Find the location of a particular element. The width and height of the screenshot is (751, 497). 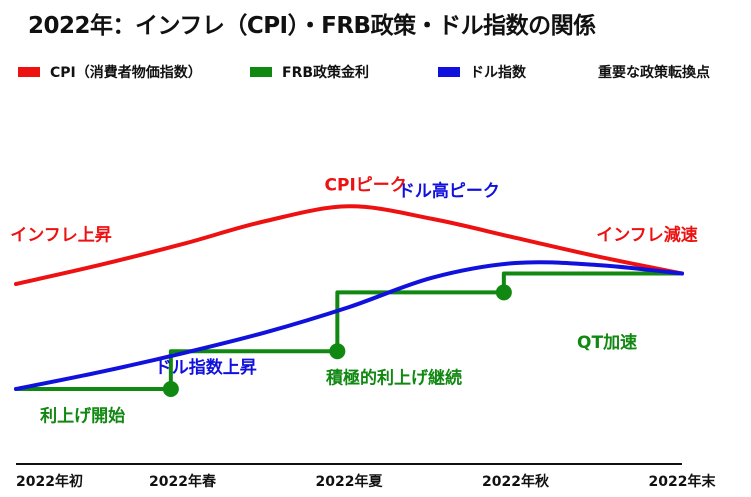

x-tick-label: 2022年末 is located at coordinates (683, 481).